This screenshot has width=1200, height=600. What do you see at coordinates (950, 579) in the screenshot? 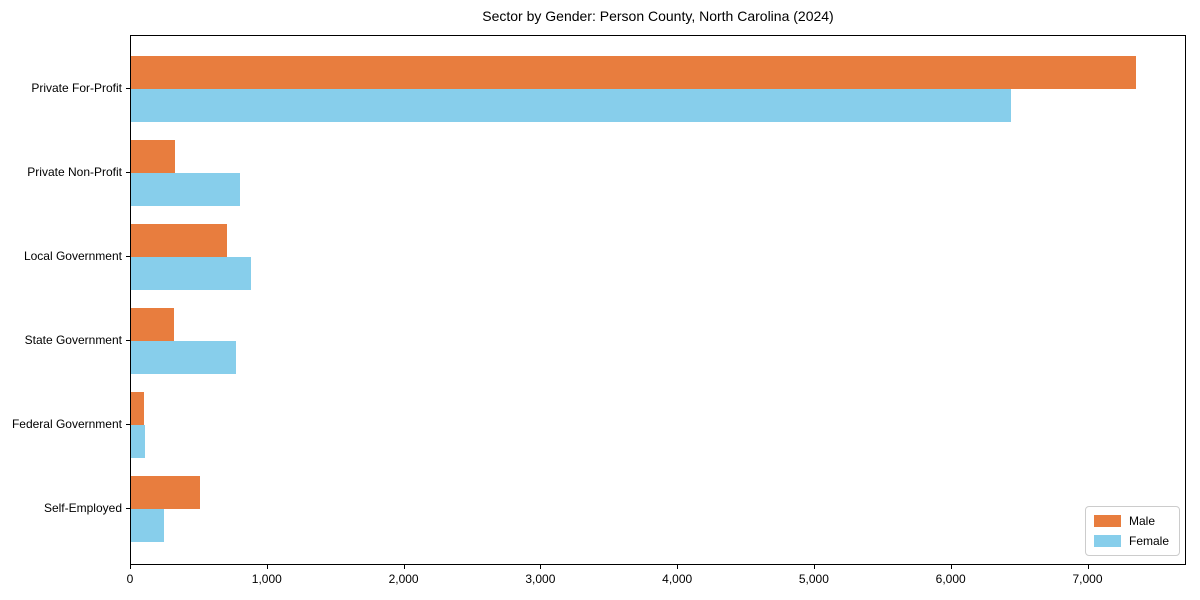
I see `x-tick-label-6000: 6,000` at bounding box center [950, 579].